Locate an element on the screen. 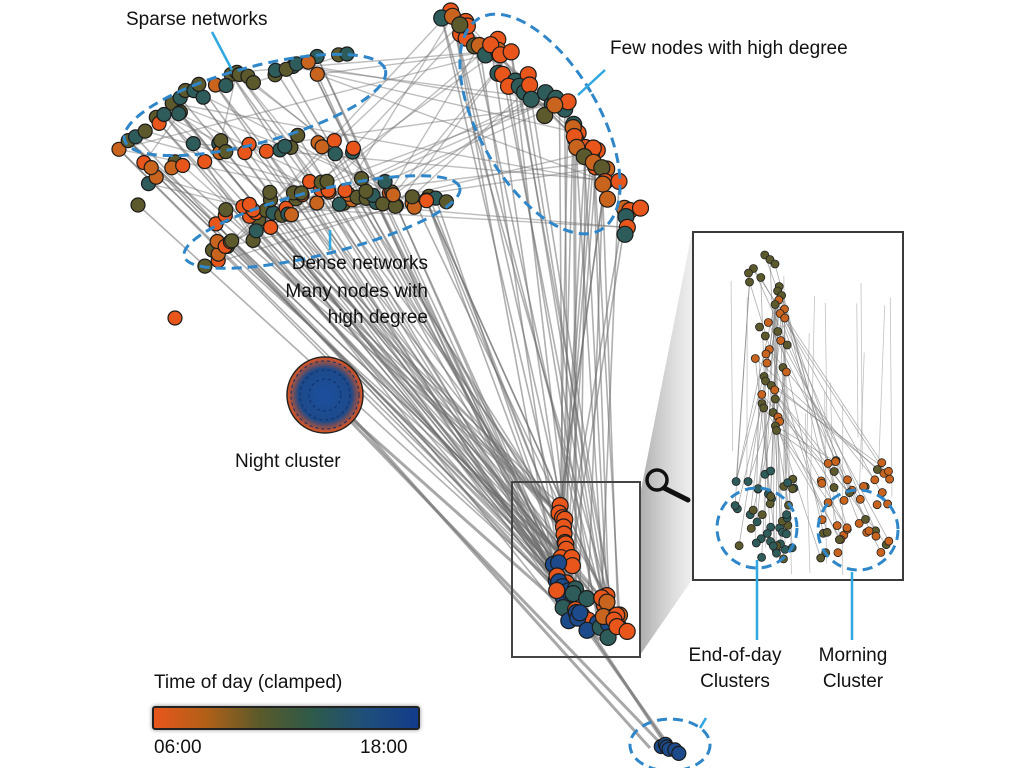 This screenshot has width=1024, height=773. legend-color-bar is located at coordinates (286, 718).